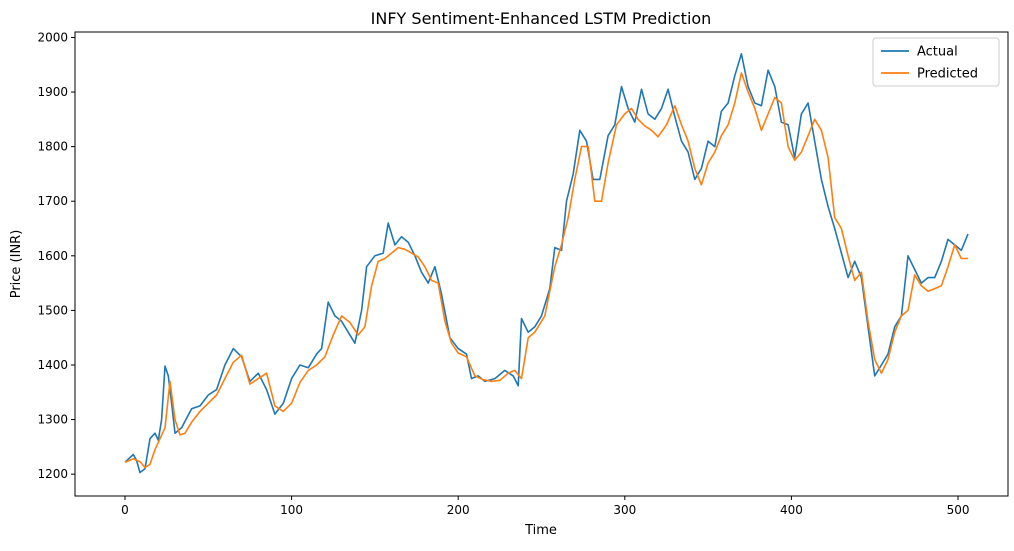 Image resolution: width=1014 pixels, height=551 pixels. Describe the element at coordinates (16, 264) in the screenshot. I see `y-axis-label: Price (INR)` at that location.